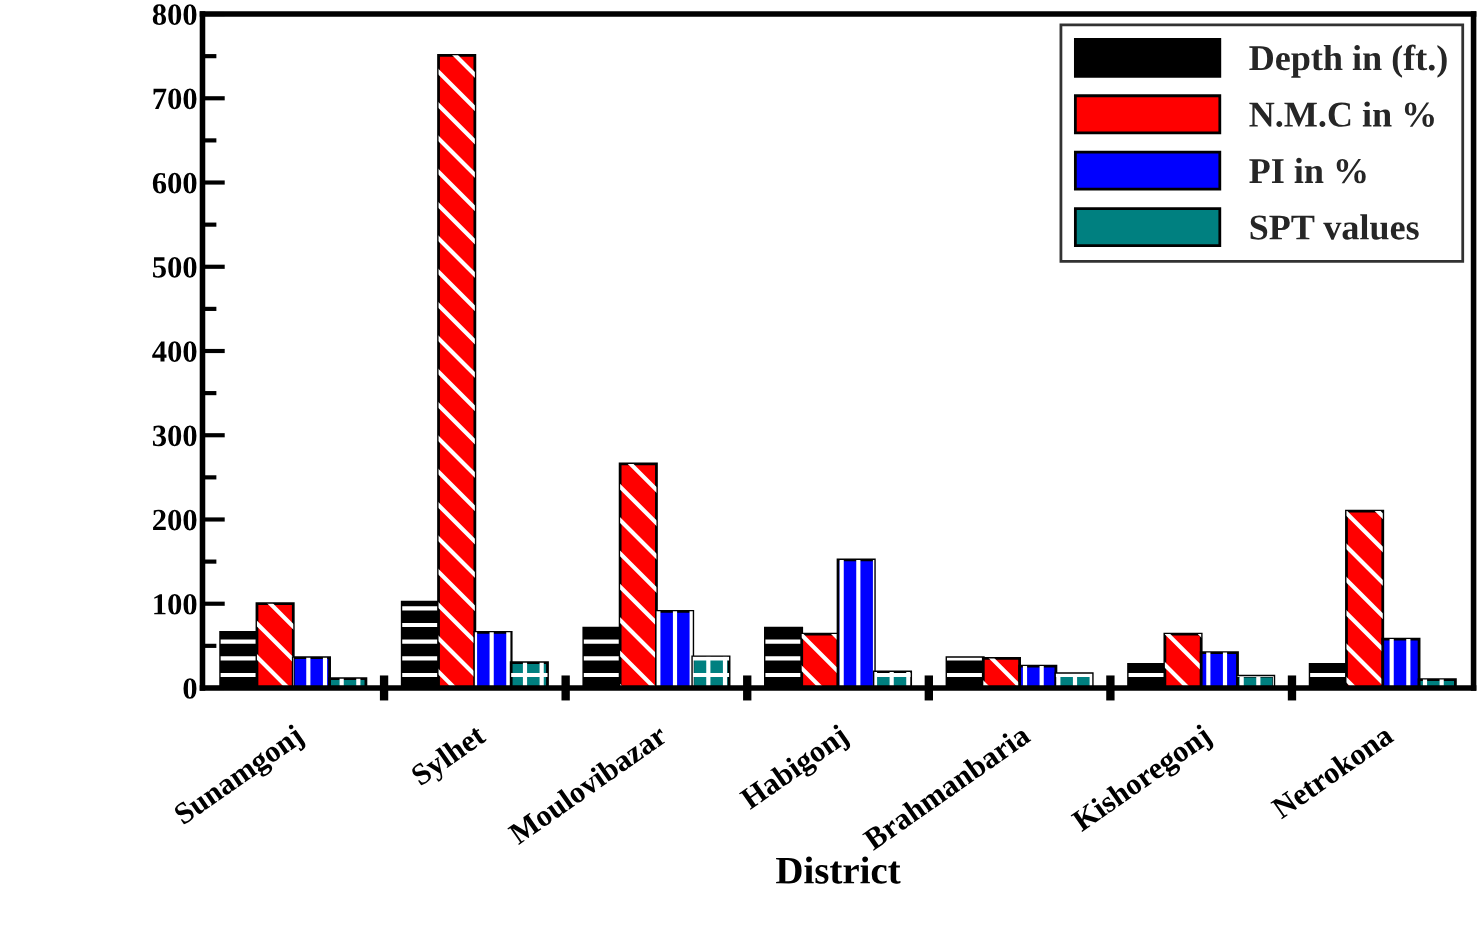  I want to click on y-tick-label: 800, so click(174, 14).